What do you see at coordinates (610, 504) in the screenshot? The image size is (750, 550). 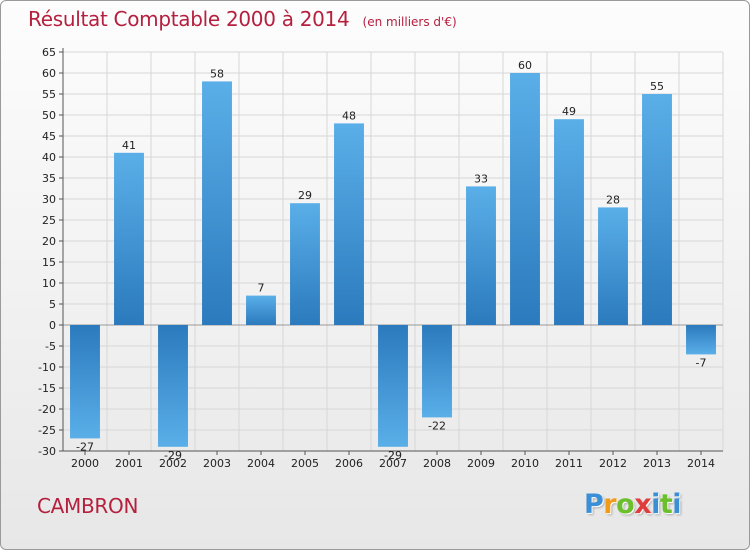 I see `brand-letter: r` at bounding box center [610, 504].